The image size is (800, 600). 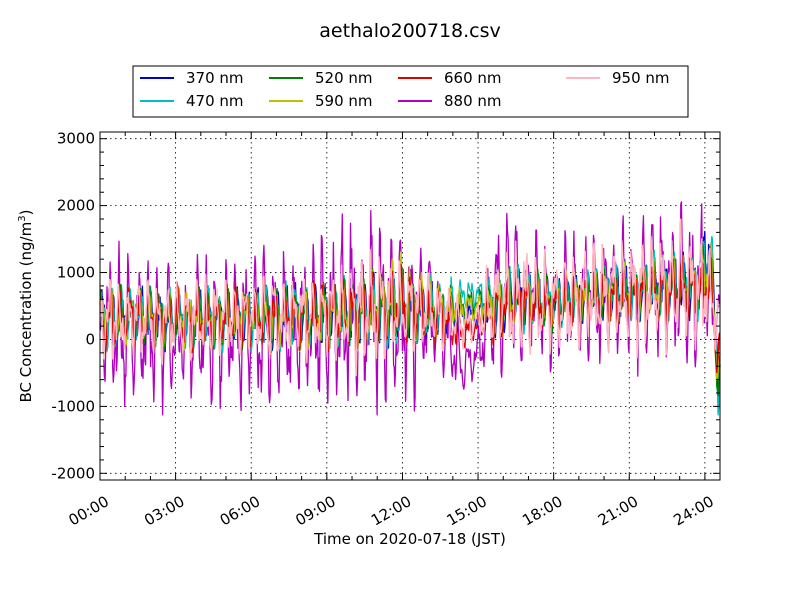 What do you see at coordinates (344, 78) in the screenshot?
I see `legend-label-520-nm: 520 nm` at bounding box center [344, 78].